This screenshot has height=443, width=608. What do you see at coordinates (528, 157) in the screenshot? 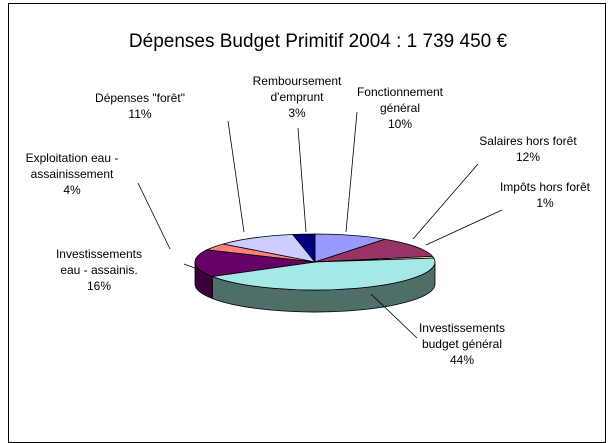
I see `slice-percent-1: 12%` at bounding box center [528, 157].